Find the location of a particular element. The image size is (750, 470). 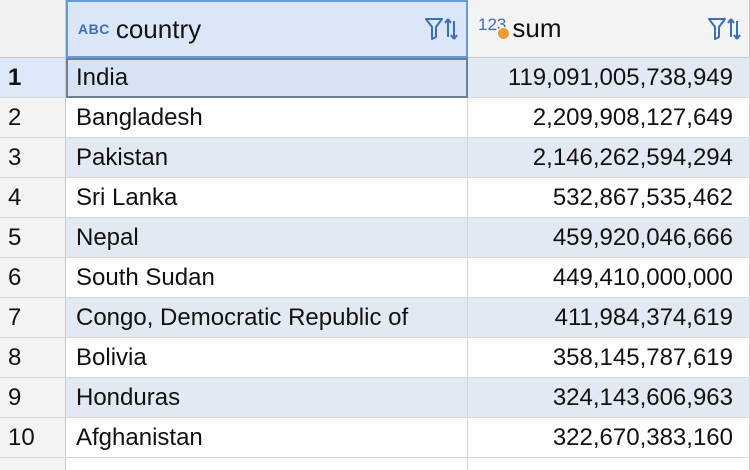

cell-country: Nepal is located at coordinates (267, 238).